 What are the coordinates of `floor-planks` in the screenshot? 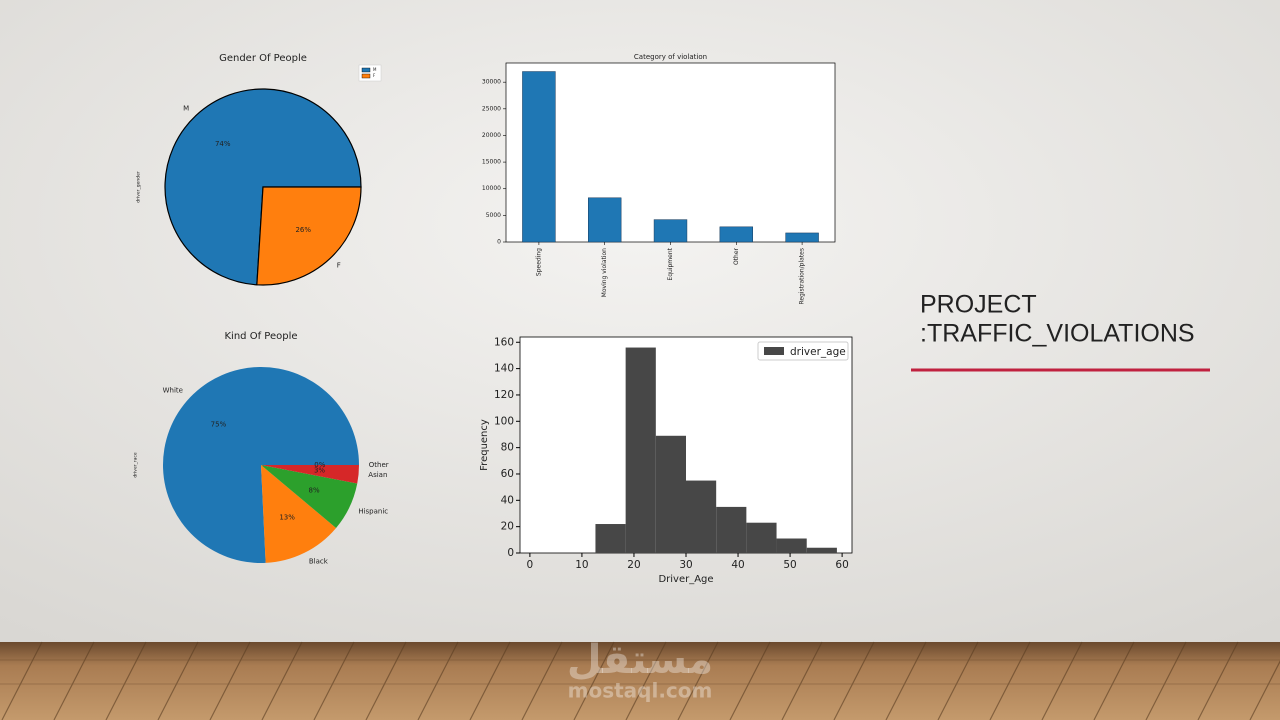 It's located at (640, 680).